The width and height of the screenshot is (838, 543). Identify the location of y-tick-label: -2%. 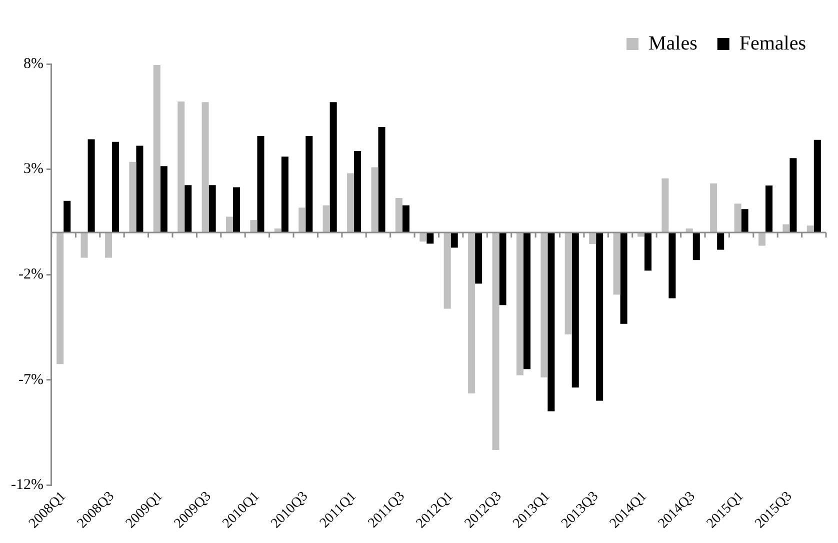
(31, 274).